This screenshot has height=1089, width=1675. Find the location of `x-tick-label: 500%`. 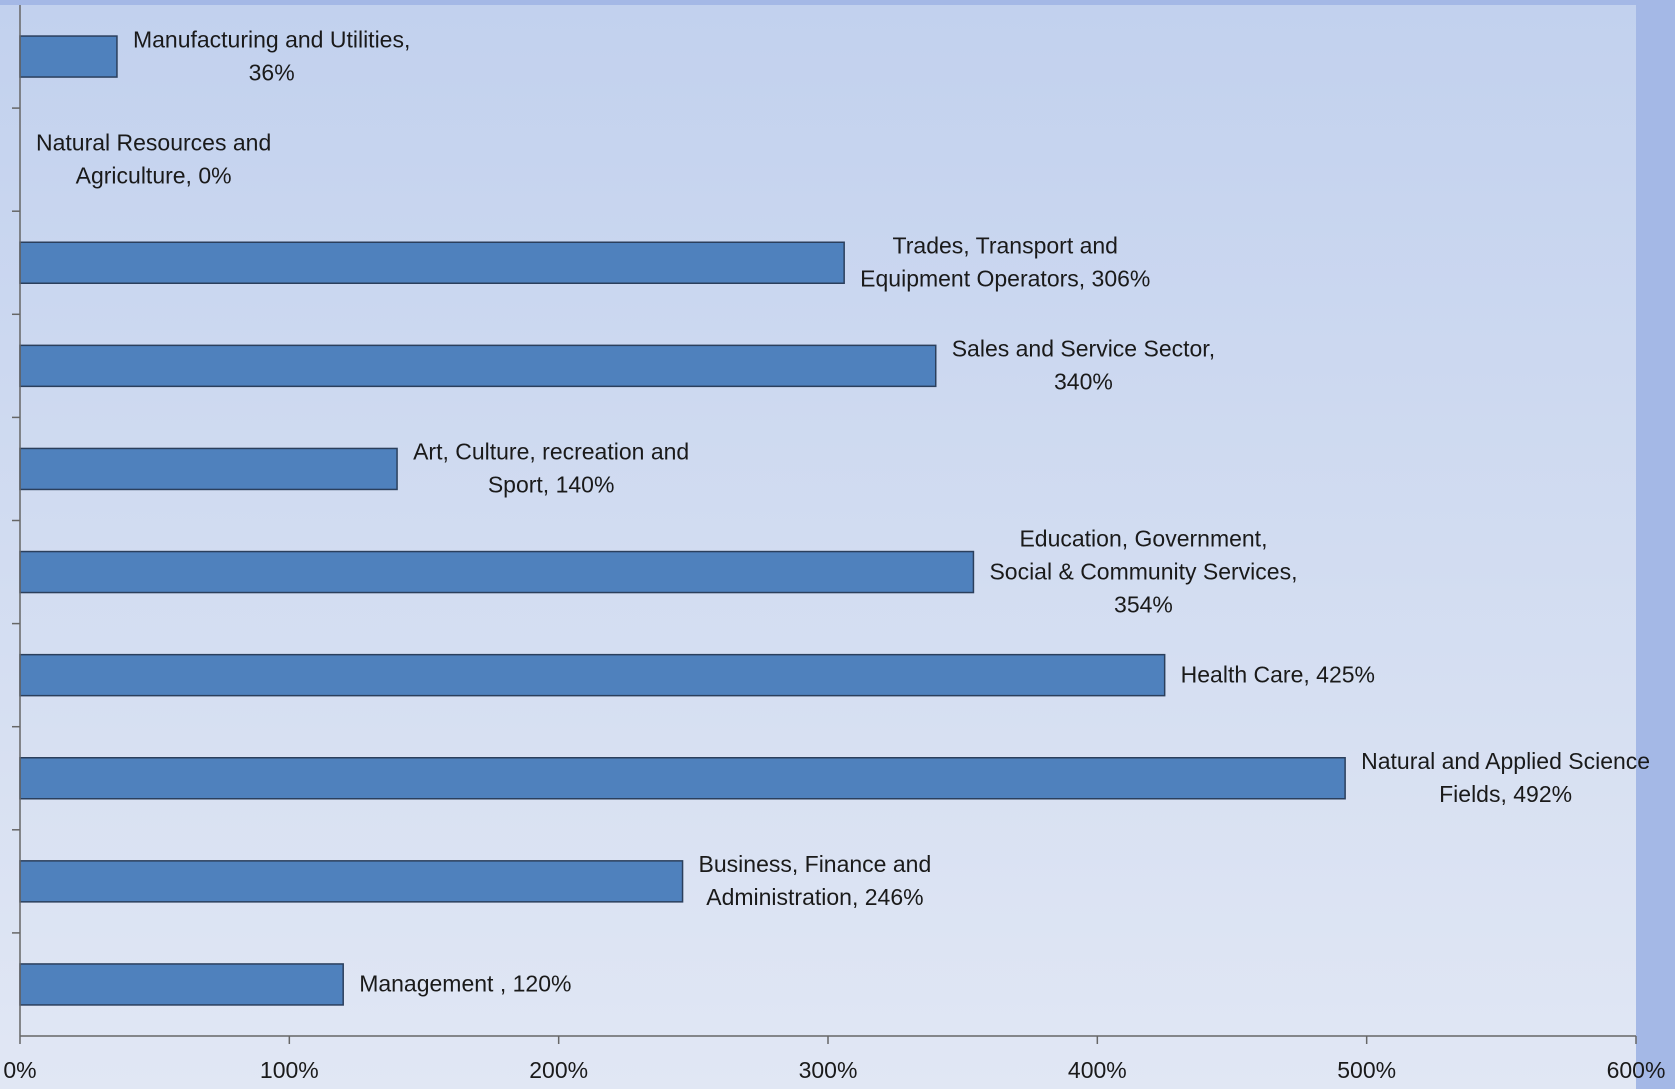

x-tick-label: 500% is located at coordinates (1366, 1070).